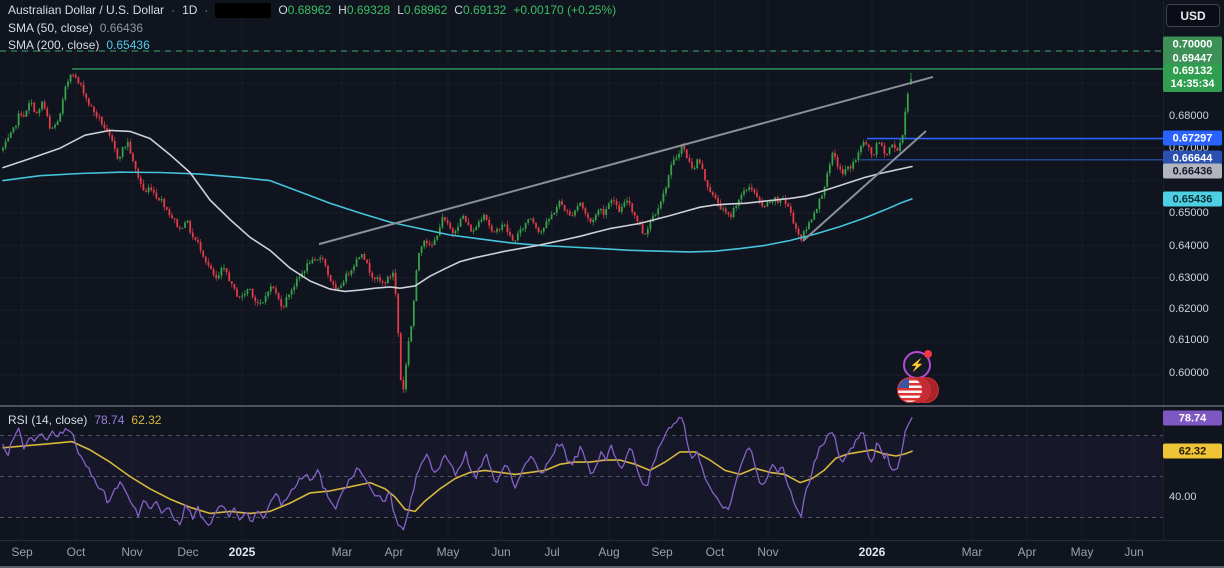 Image resolution: width=1224 pixels, height=568 pixels. Describe the element at coordinates (242, 552) in the screenshot. I see `time-axis-label: 2025` at that location.